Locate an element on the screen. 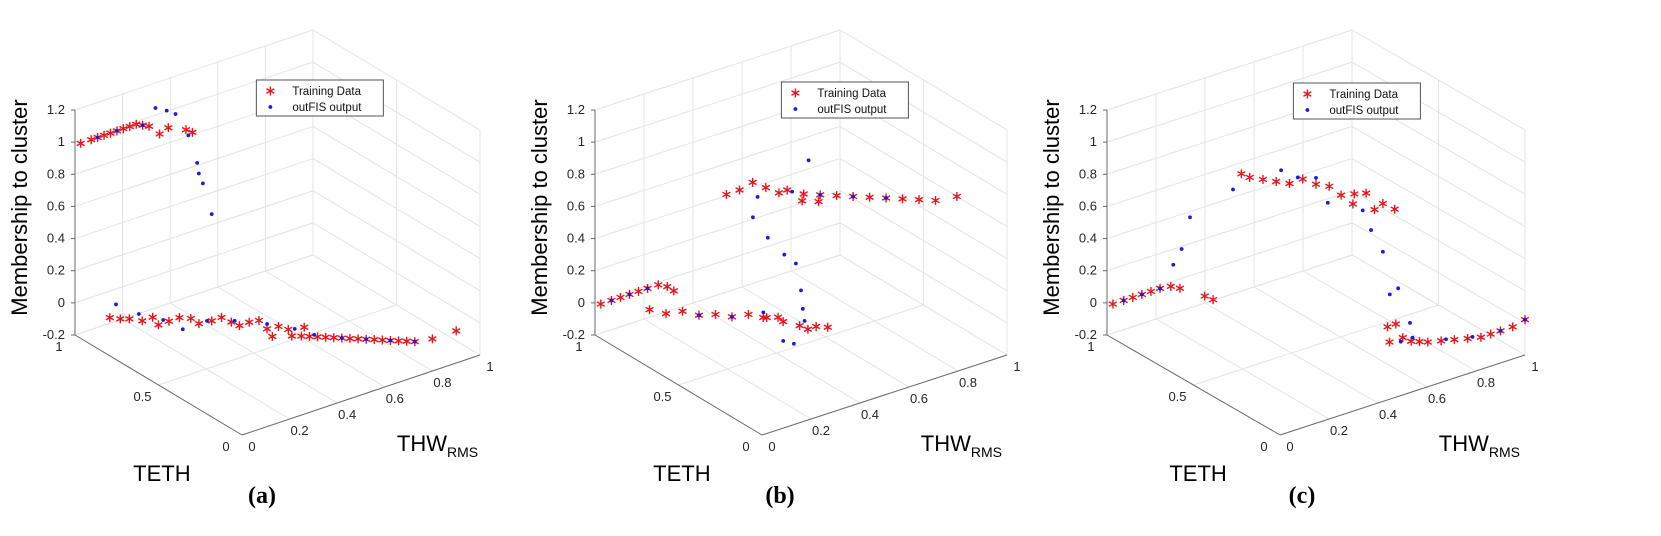 The image size is (1661, 536). x-tick-label: 0.4 is located at coordinates (1388, 414).